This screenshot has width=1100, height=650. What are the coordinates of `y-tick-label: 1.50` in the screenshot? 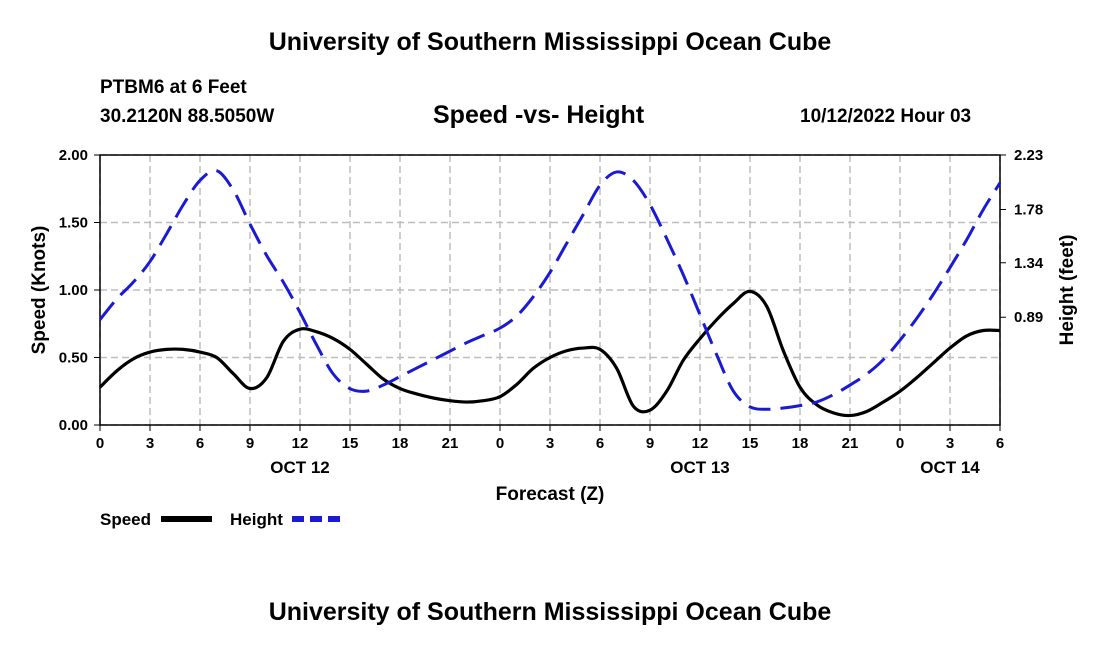 It's located at (73, 223).